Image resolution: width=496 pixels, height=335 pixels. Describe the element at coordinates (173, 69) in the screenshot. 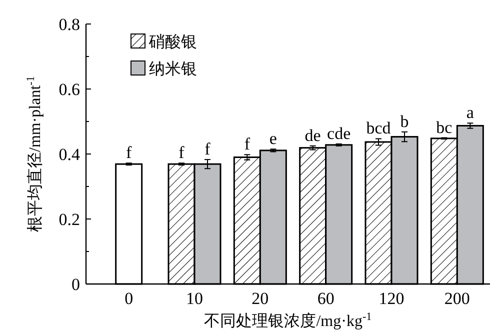

I see `legend-label: 纳米银` at that location.